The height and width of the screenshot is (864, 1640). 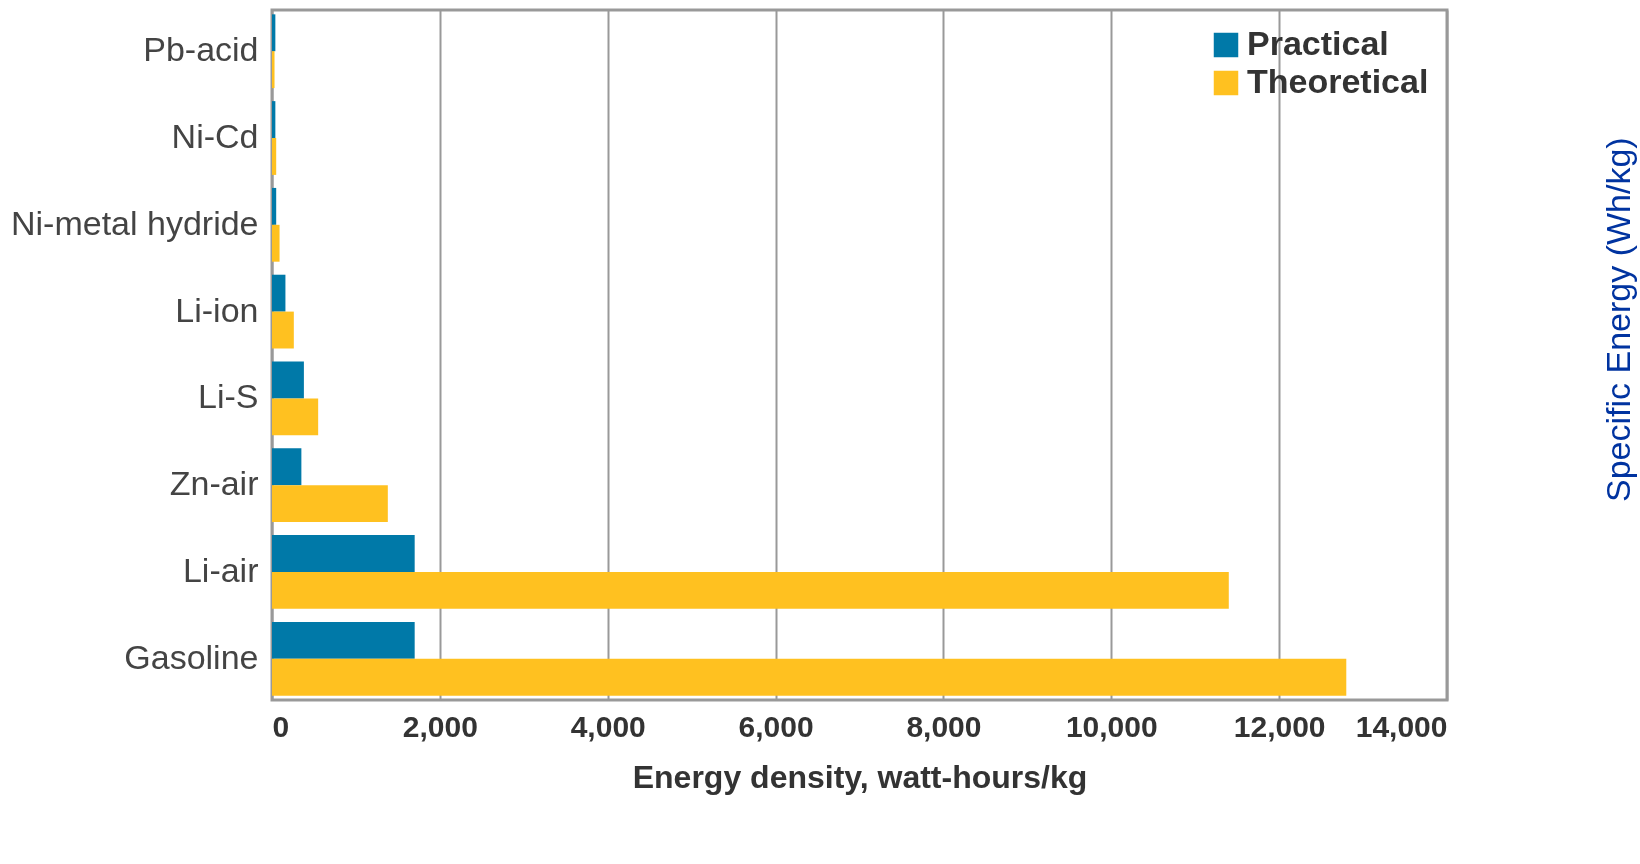 I want to click on x-tick-label: 14,000, so click(x=1401, y=726).